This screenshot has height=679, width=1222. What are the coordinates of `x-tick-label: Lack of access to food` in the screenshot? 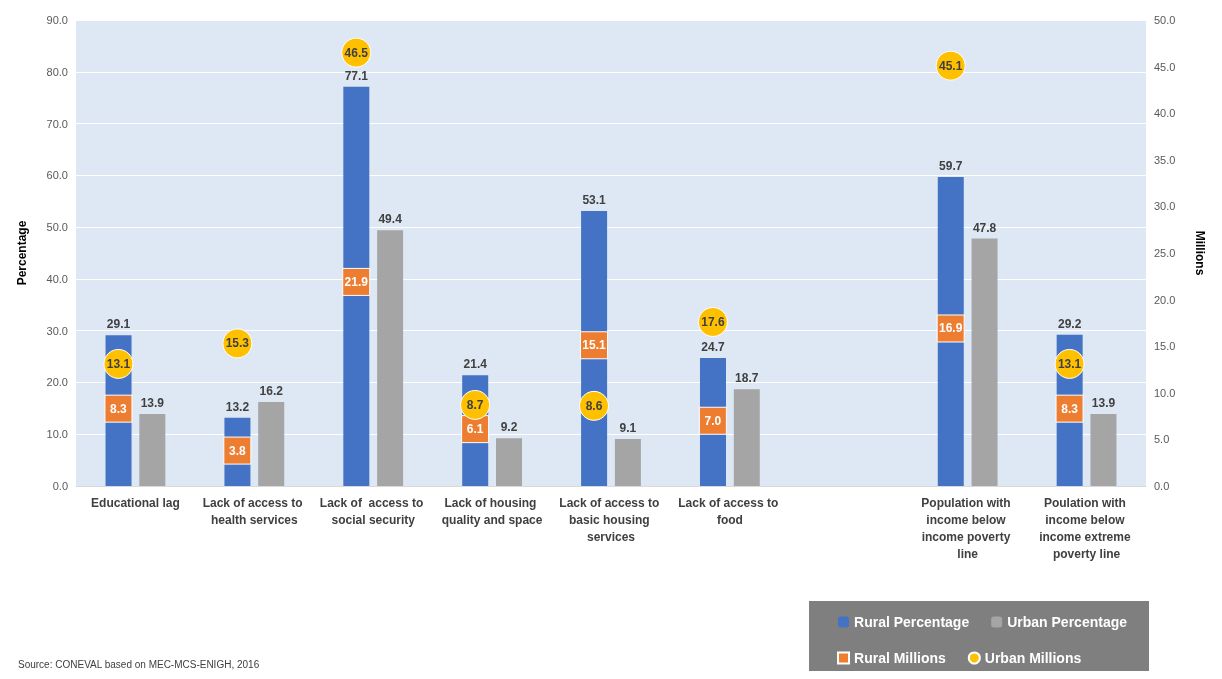 It's located at (730, 511).